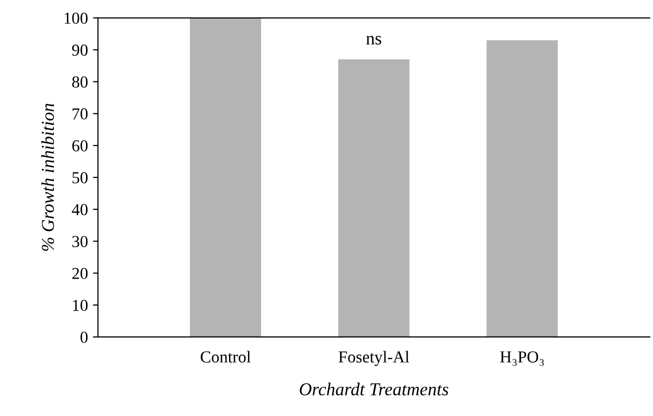 The image size is (653, 416). What do you see at coordinates (47, 177) in the screenshot?
I see `y-axis-title: % Growth inhibition` at bounding box center [47, 177].